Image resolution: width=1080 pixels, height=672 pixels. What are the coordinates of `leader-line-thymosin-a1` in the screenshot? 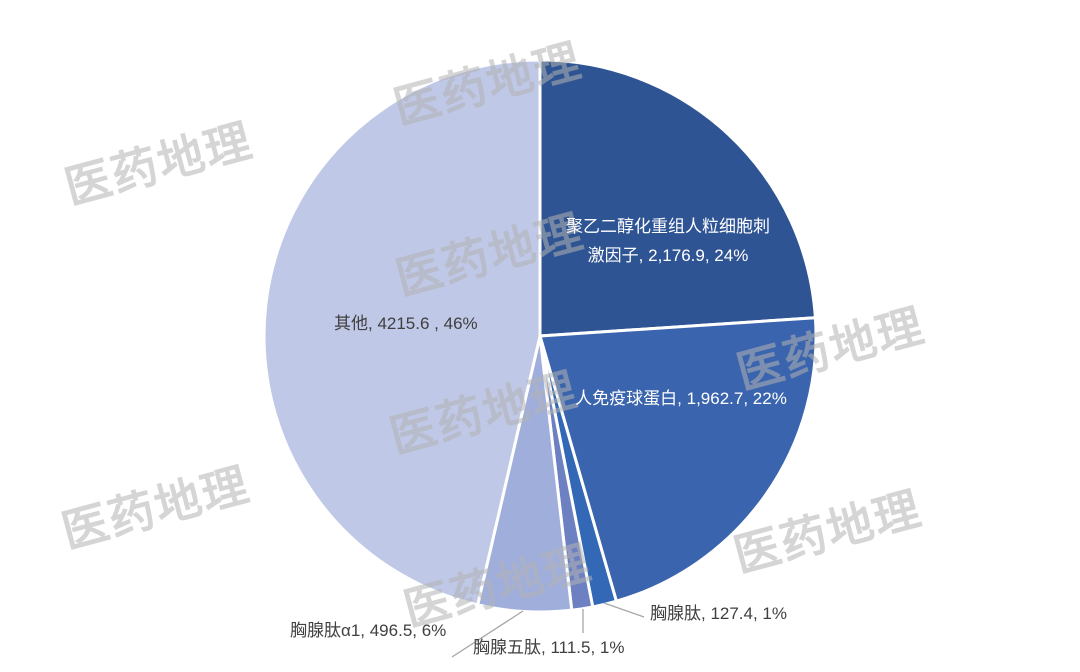 It's located at (487, 634).